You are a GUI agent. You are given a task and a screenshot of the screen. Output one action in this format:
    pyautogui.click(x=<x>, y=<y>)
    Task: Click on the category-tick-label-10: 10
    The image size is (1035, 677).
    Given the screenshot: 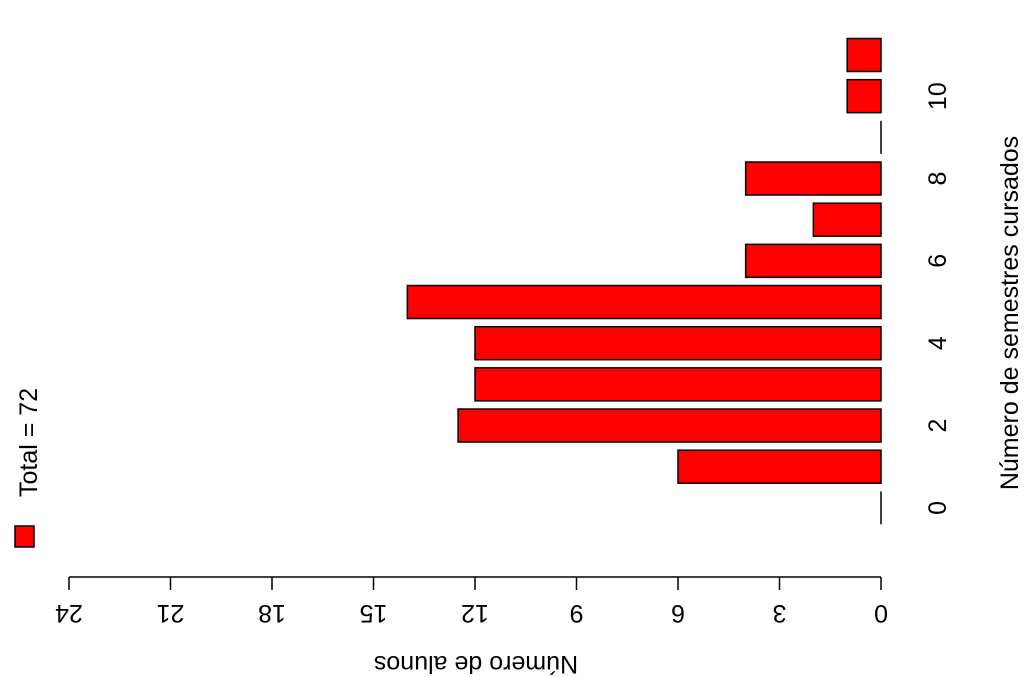 What is the action you would take?
    pyautogui.click(x=938, y=96)
    